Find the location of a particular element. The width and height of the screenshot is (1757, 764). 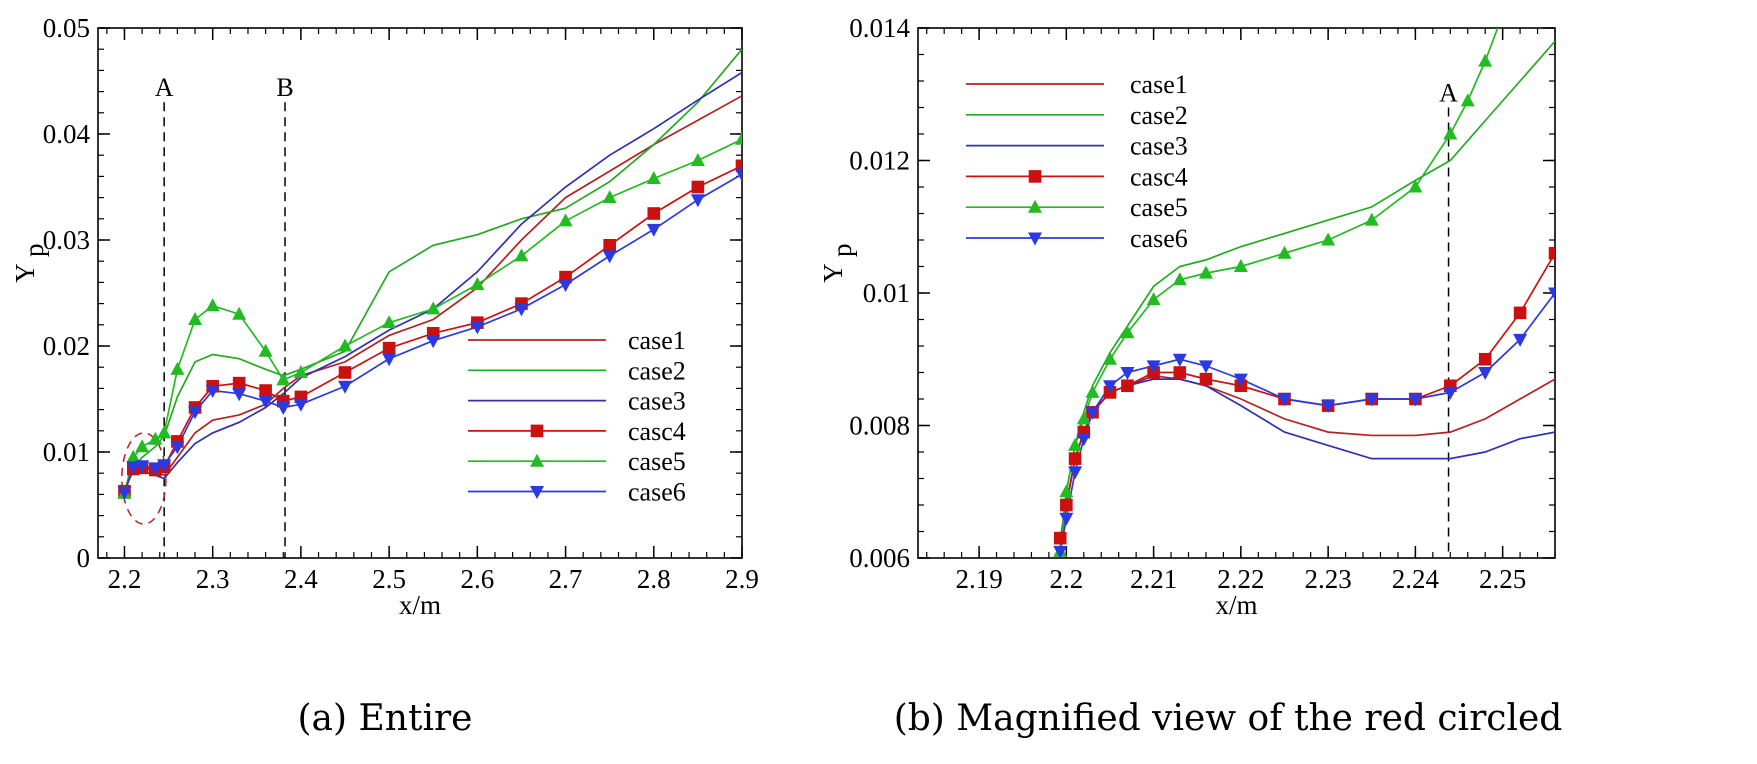

highlight-circle is located at coordinates (144, 478).